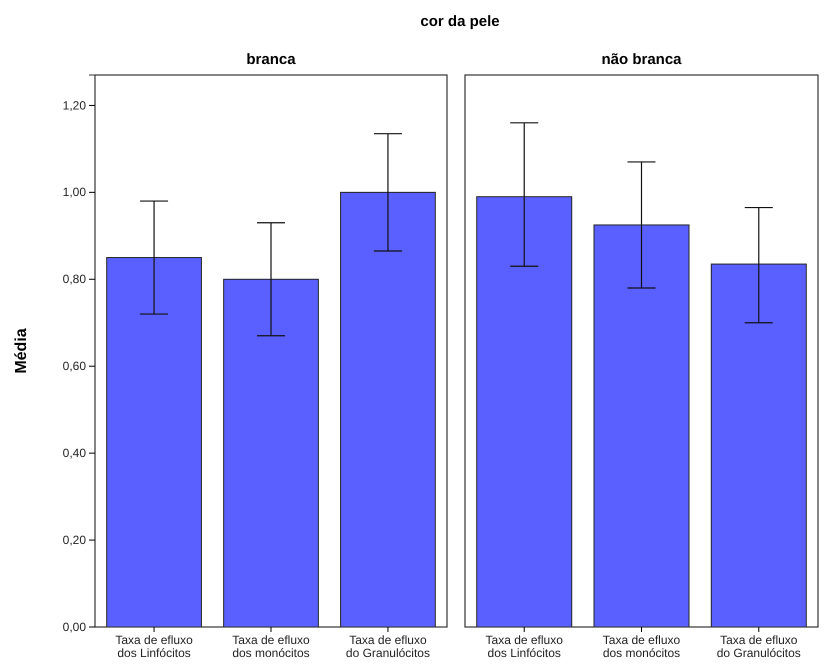  Describe the element at coordinates (460, 21) in the screenshot. I see `chart-title: cor da pele` at that location.